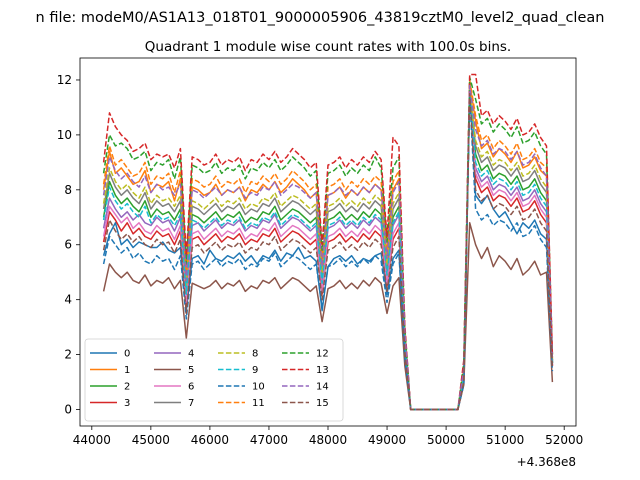 The image size is (640, 480). I want to click on legend-label-9: 9, so click(255, 370).